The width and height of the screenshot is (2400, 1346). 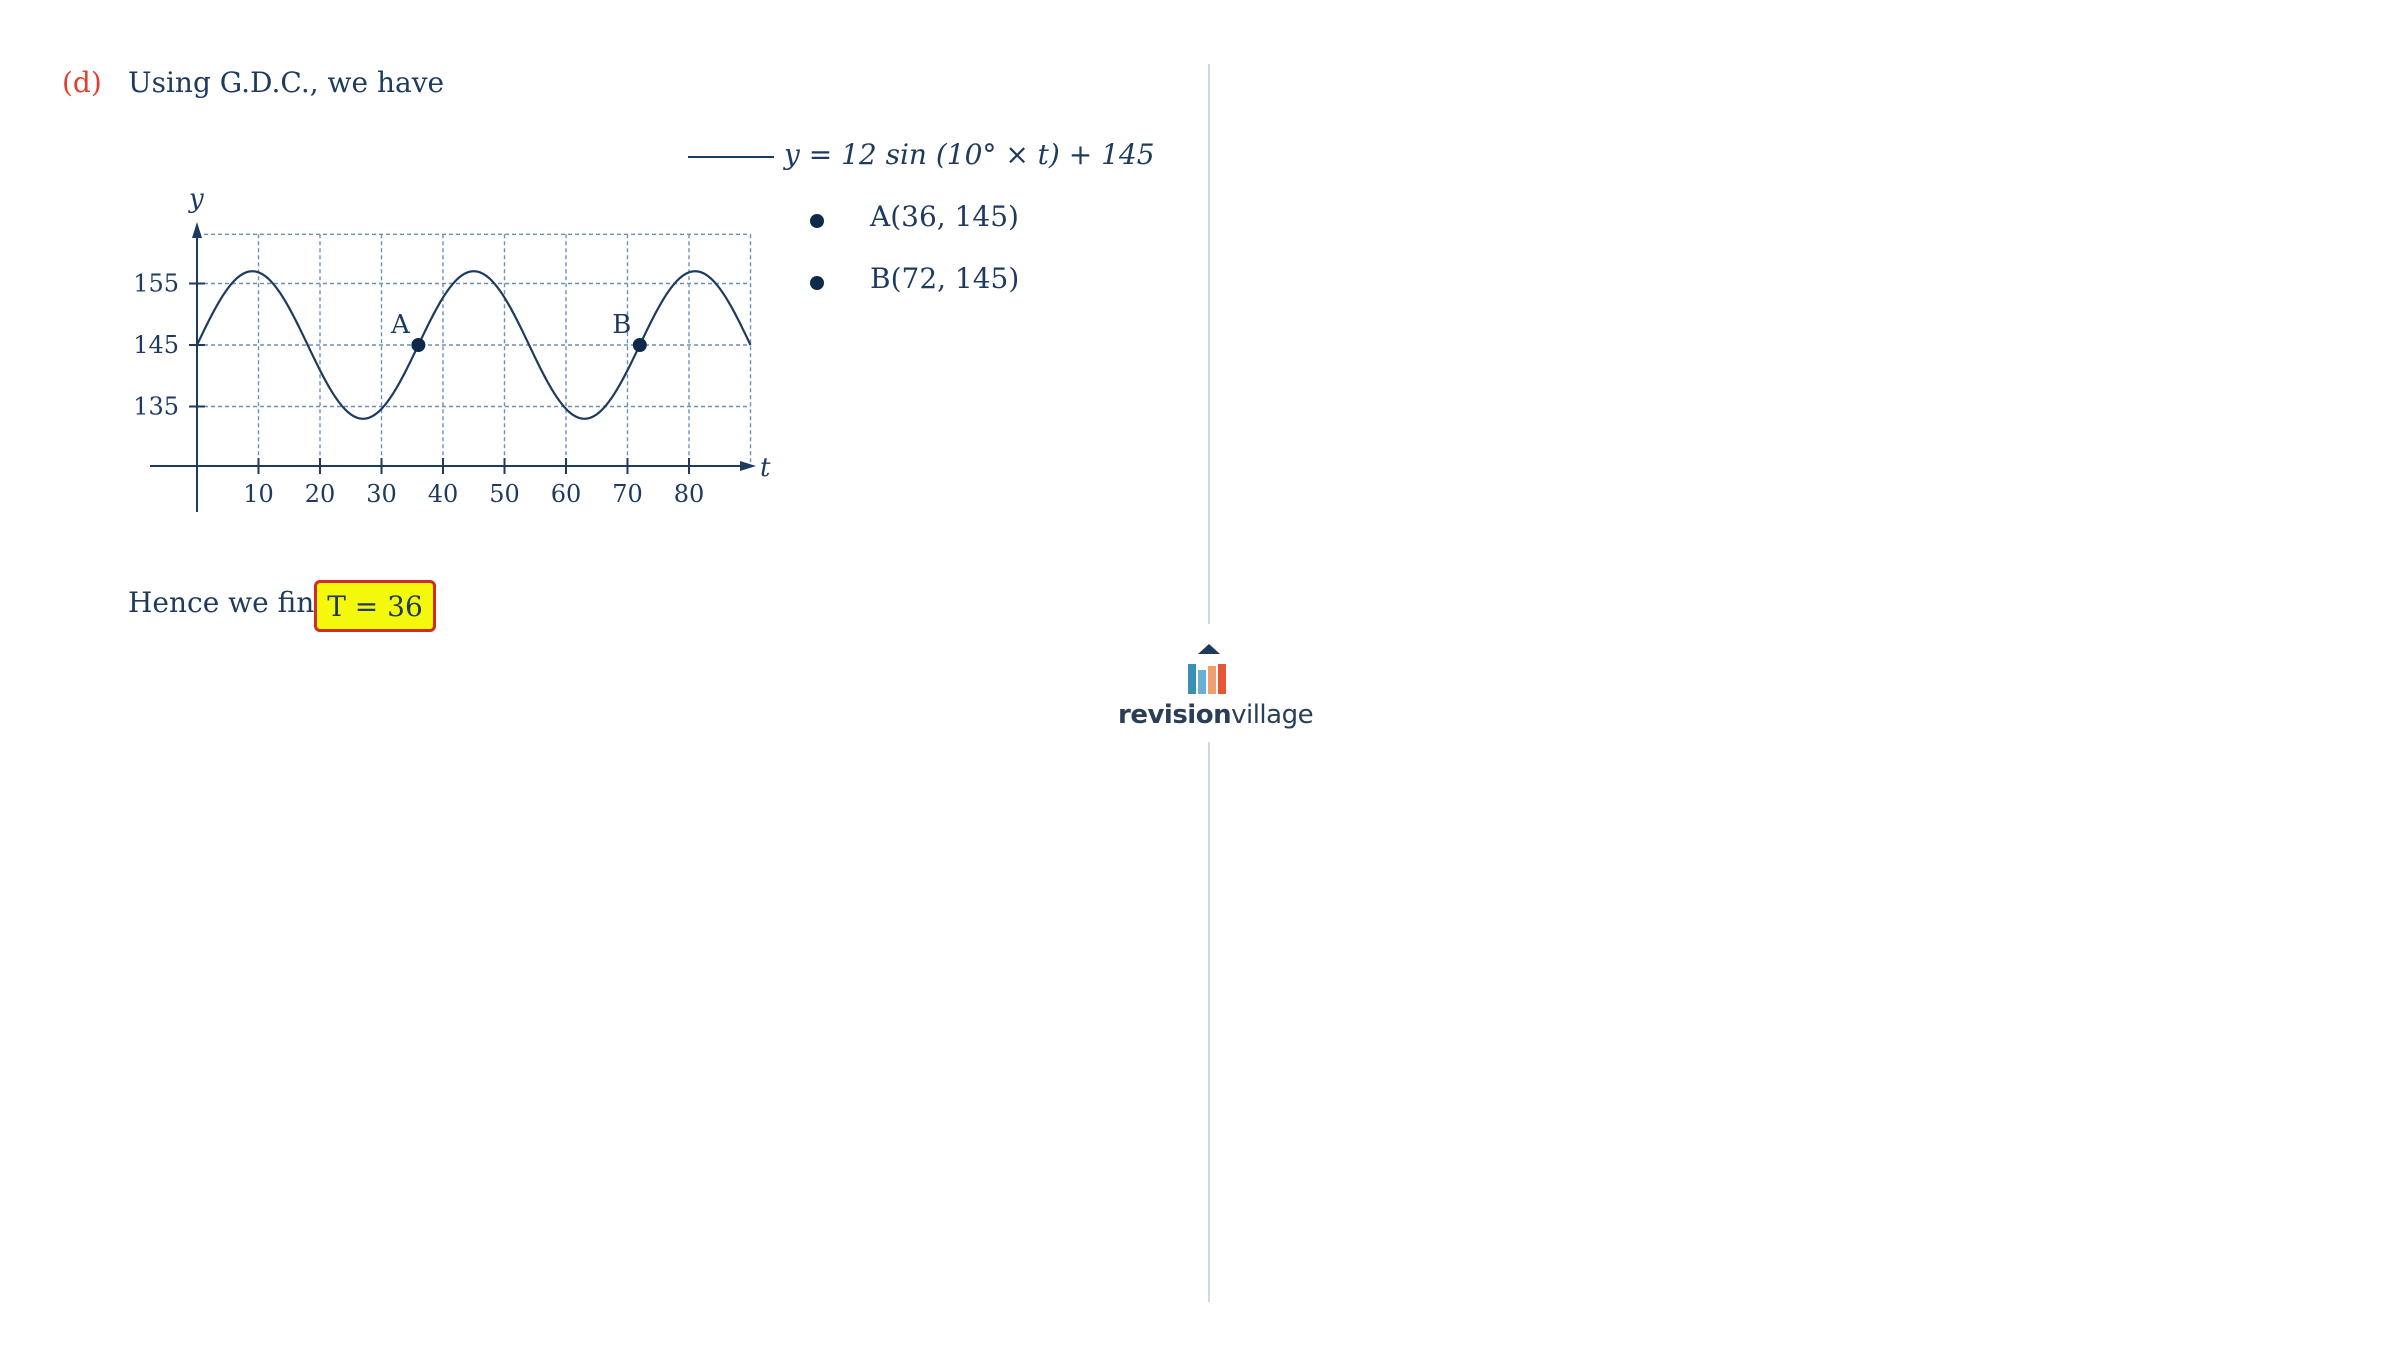 I want to click on point-a, so click(x=418, y=345).